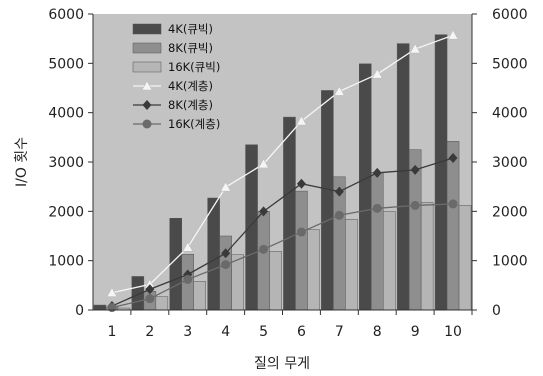  I want to click on secondary-y-tick-label: 5000, so click(510, 64).